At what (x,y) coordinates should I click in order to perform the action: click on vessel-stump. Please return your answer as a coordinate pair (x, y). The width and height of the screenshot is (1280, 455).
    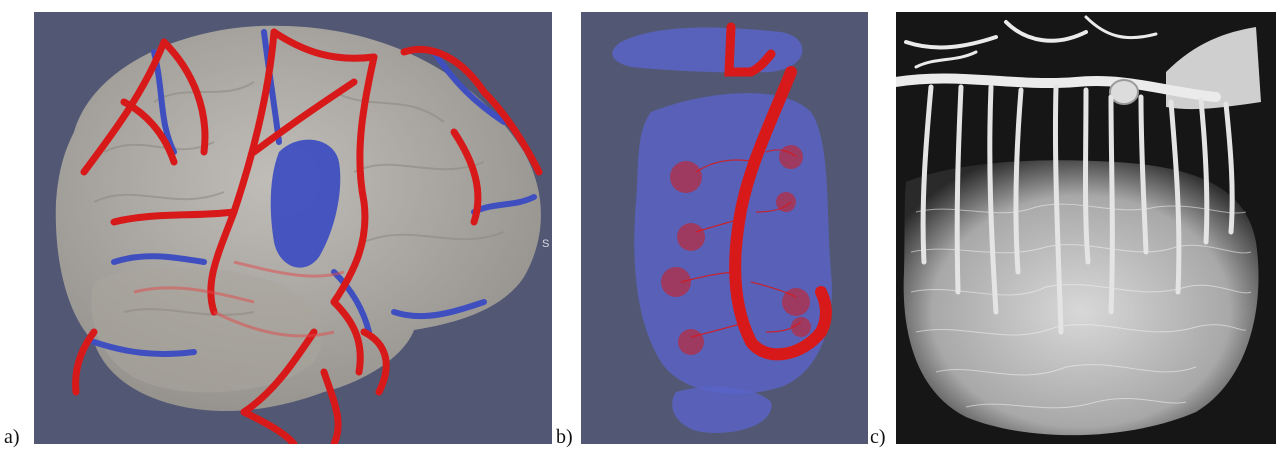
    Looking at the image, I should click on (1124, 92).